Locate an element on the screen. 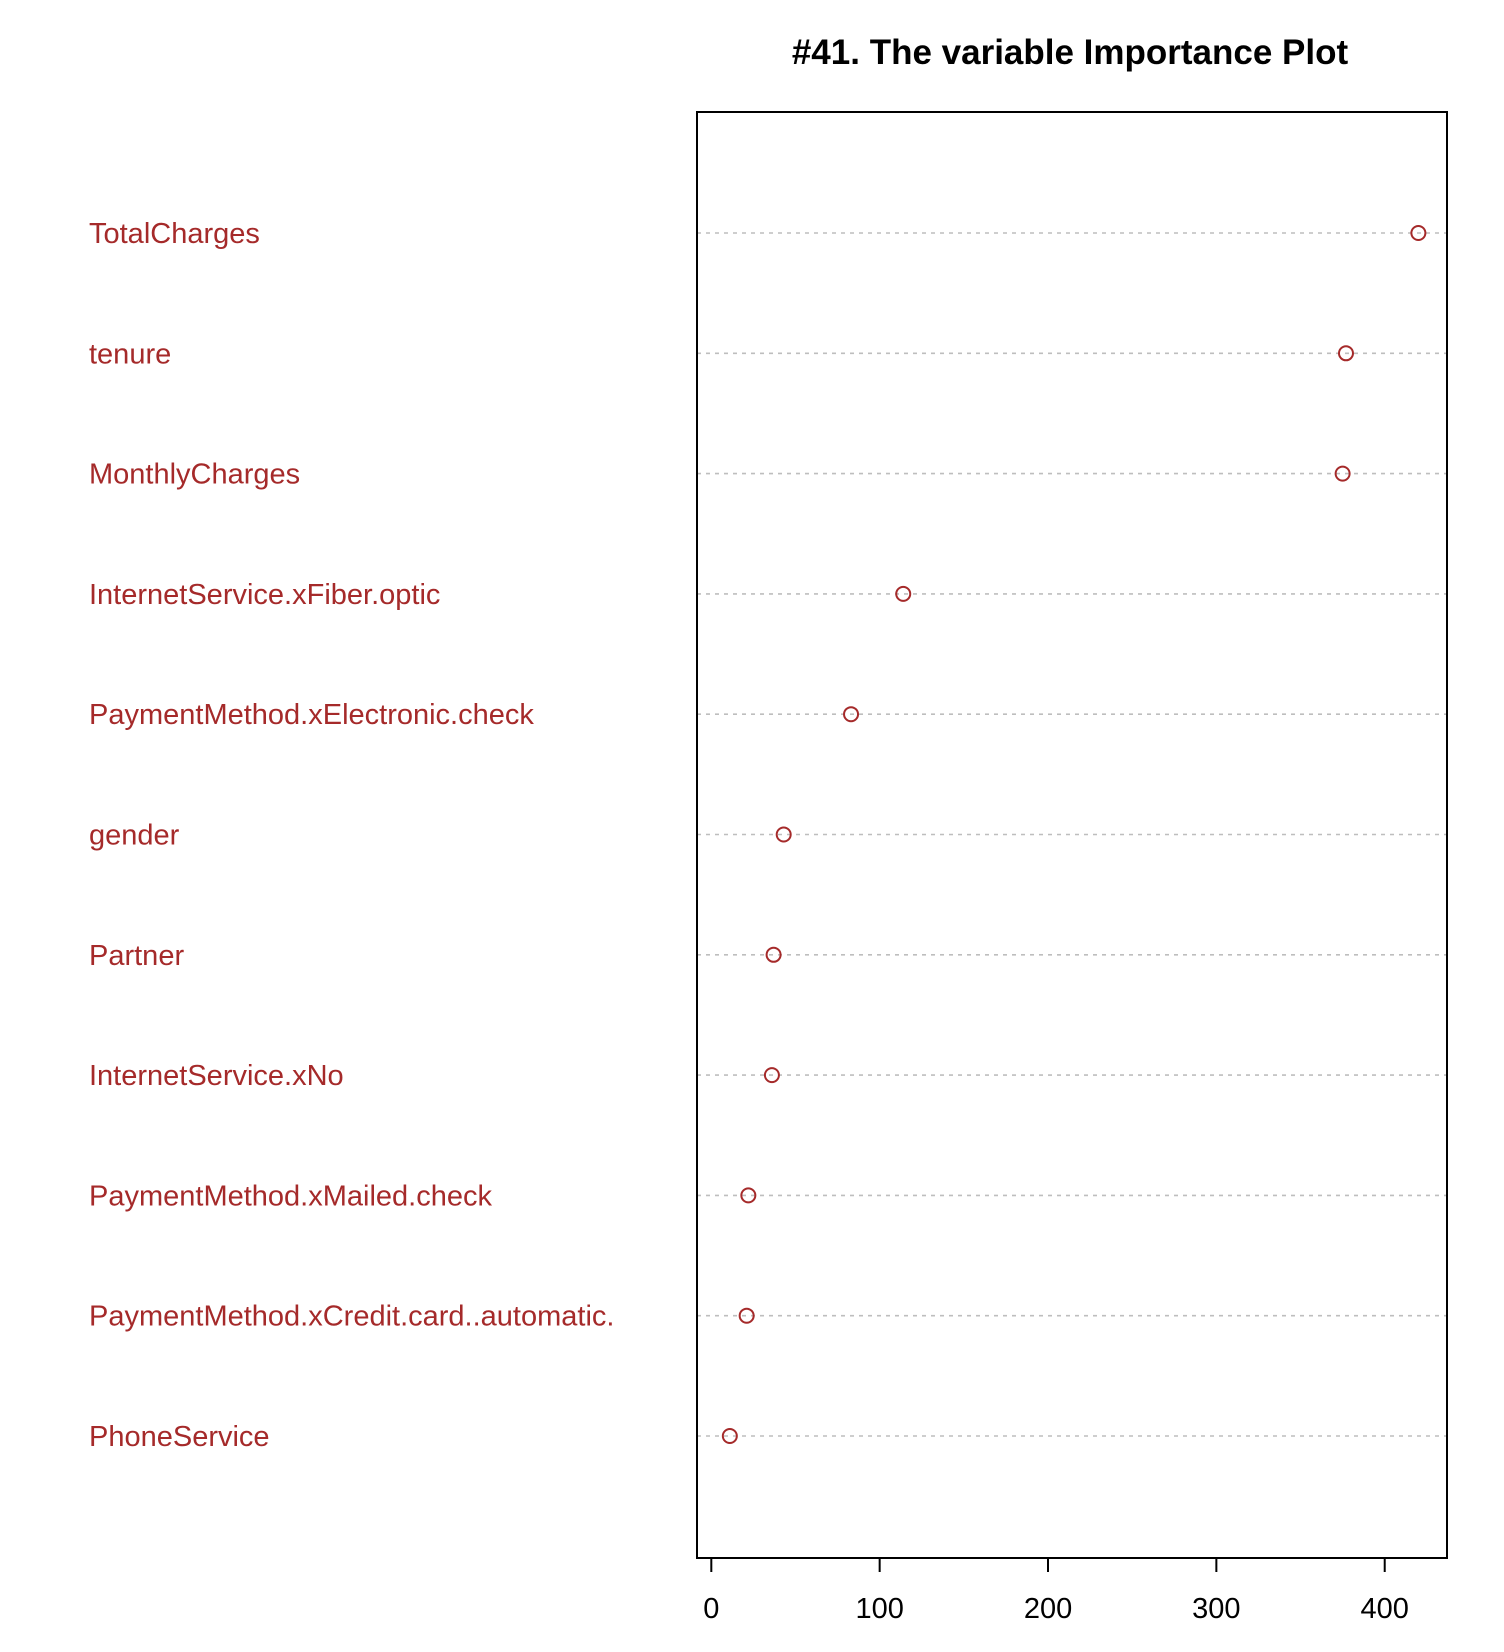 This screenshot has width=1504, height=1652. x-tick-label: 0 is located at coordinates (711, 1609).